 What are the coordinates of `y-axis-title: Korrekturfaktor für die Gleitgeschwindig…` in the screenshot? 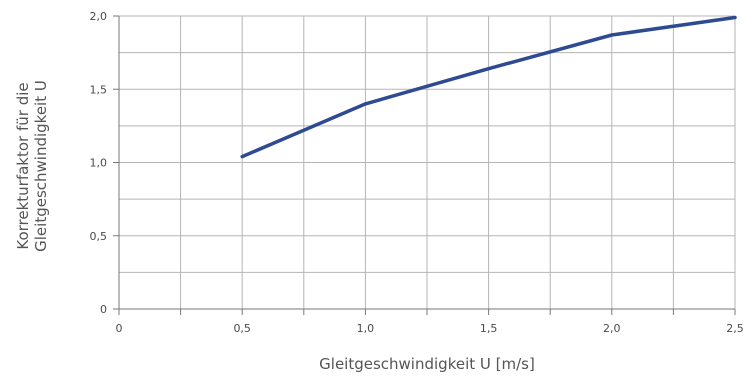 It's located at (32, 166).